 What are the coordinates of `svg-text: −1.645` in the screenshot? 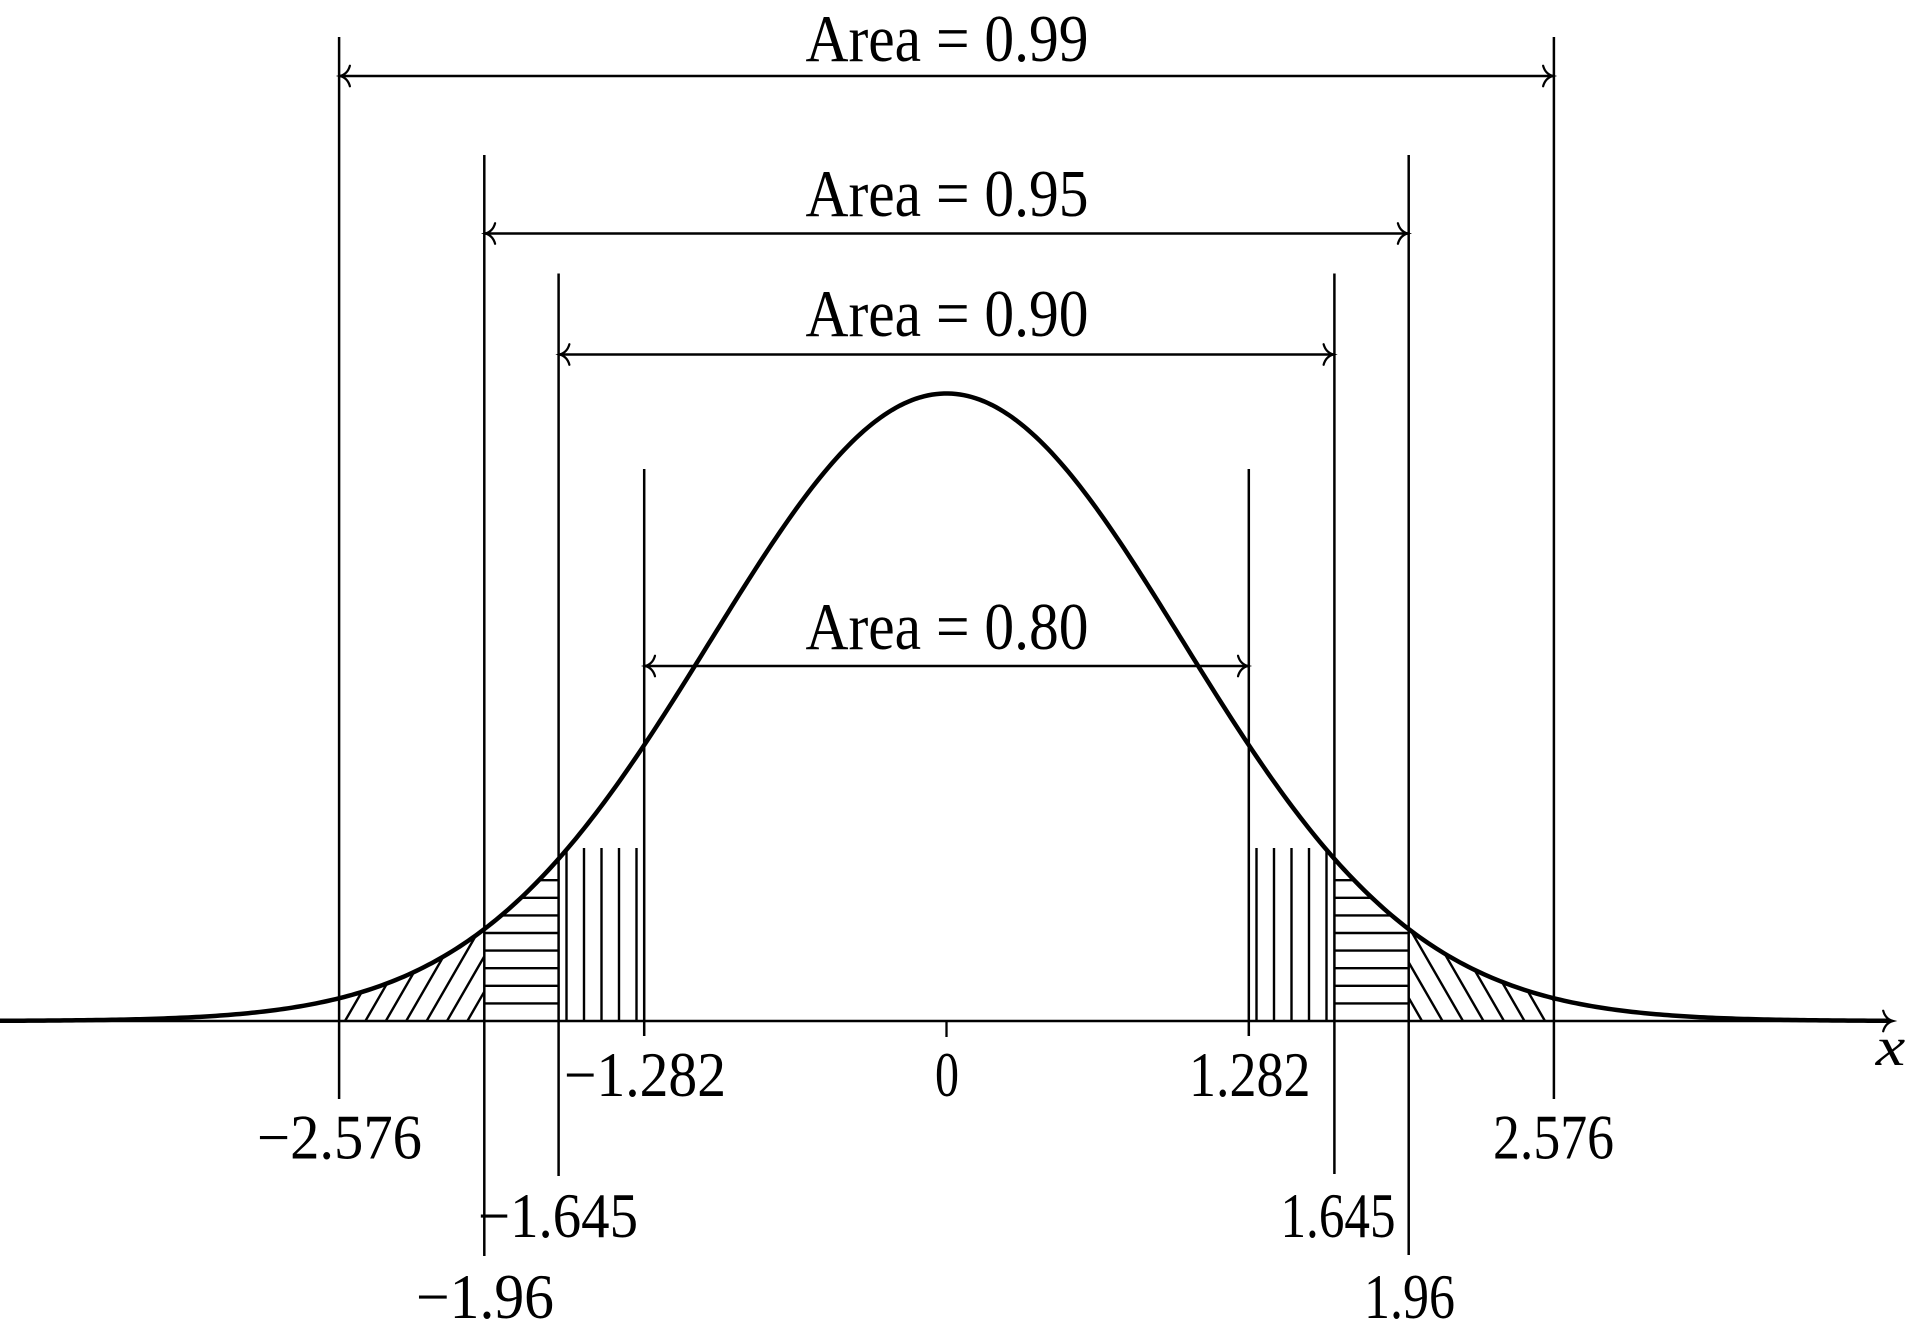 It's located at (558, 1216).